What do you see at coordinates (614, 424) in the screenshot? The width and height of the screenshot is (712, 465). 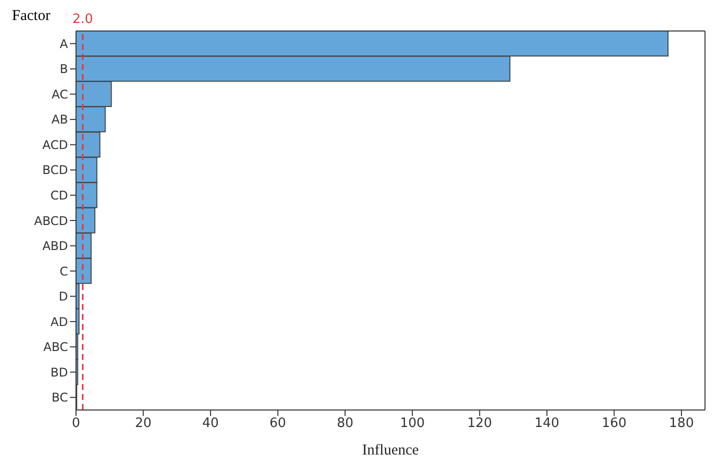 I see `x-tick-label: 160` at bounding box center [614, 424].